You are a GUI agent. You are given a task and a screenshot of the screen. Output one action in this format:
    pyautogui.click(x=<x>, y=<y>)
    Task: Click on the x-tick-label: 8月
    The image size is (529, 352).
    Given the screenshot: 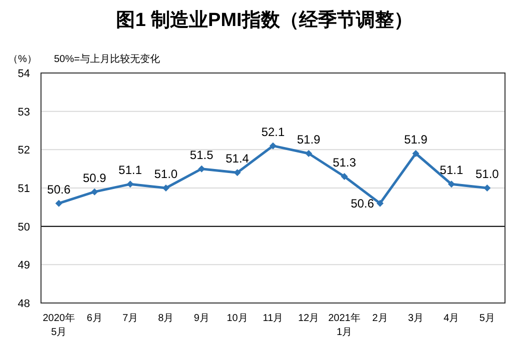 What is the action you would take?
    pyautogui.click(x=166, y=318)
    